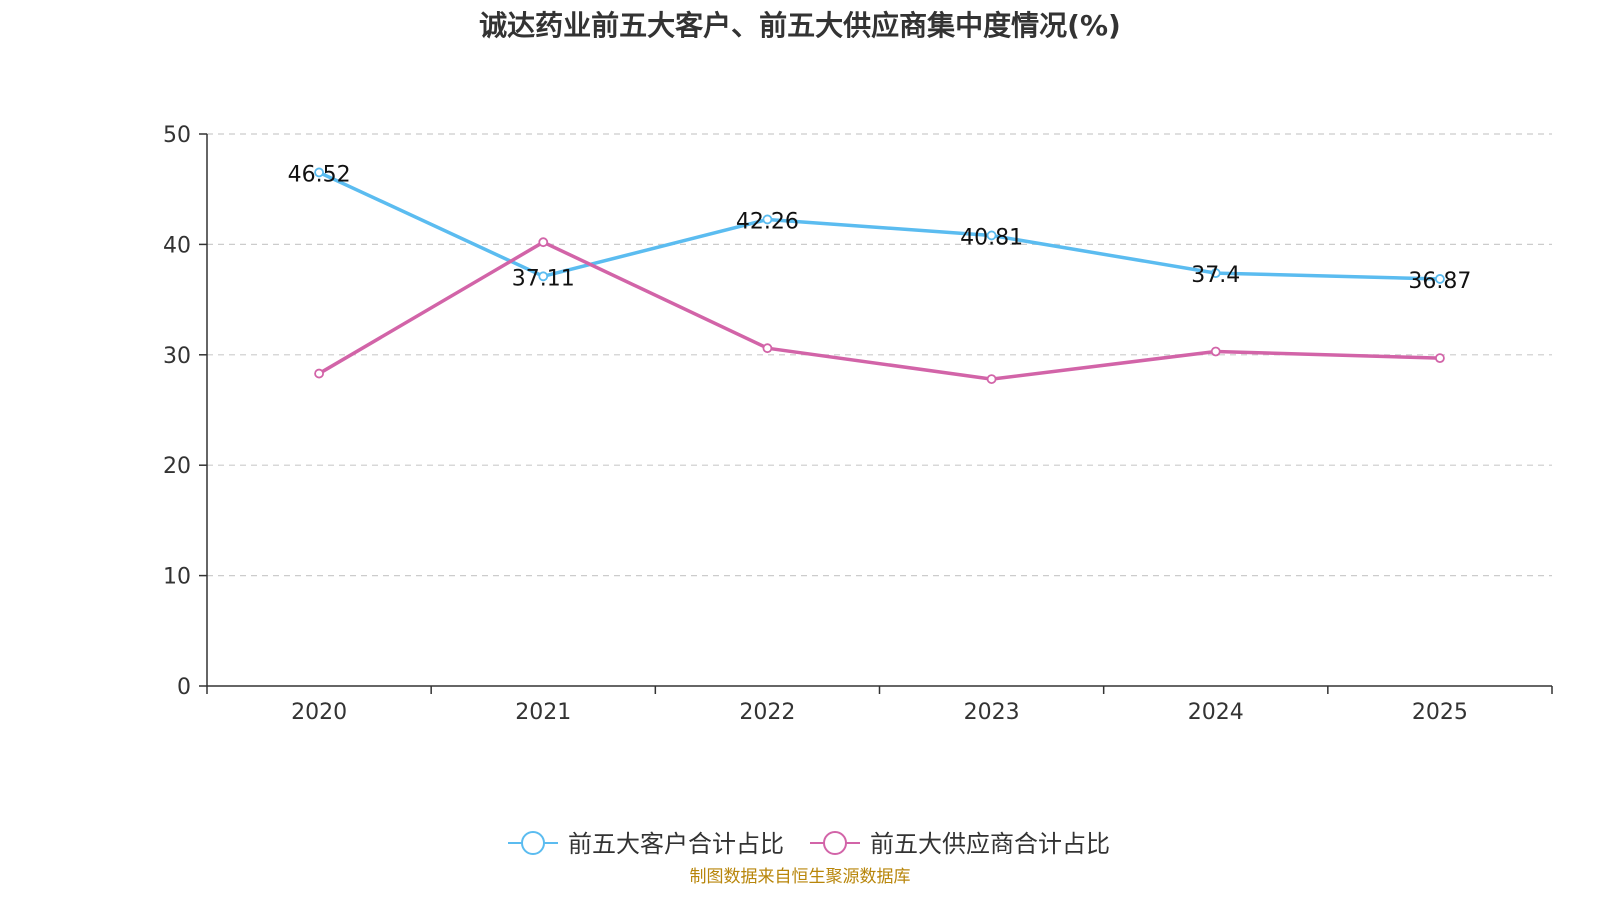 The height and width of the screenshot is (900, 1600). I want to click on x-tick-label: 2024, so click(1216, 712).